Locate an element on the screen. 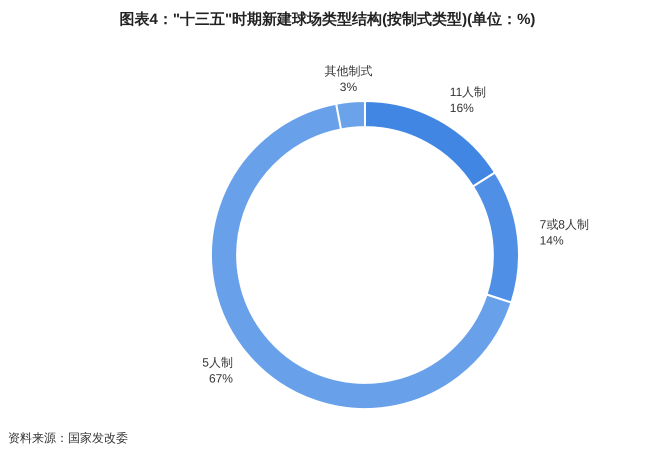 The height and width of the screenshot is (465, 655). slice-label: 其他制式 is located at coordinates (348, 71).